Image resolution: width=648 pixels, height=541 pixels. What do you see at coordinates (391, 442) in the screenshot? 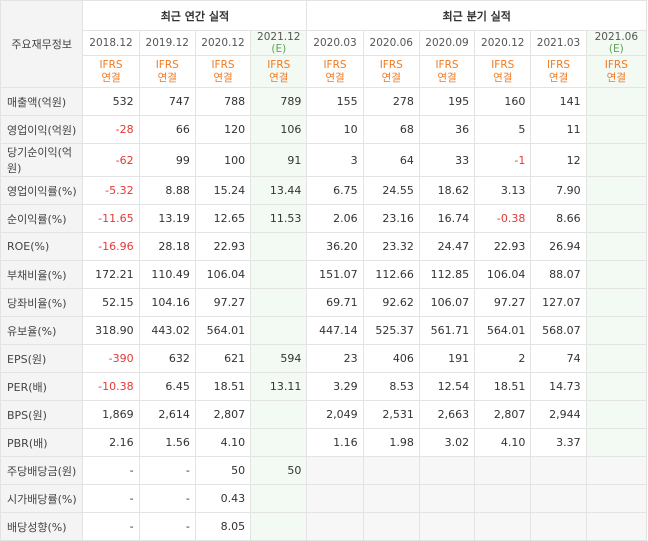
I see `table-cell: 1.98` at bounding box center [391, 442].